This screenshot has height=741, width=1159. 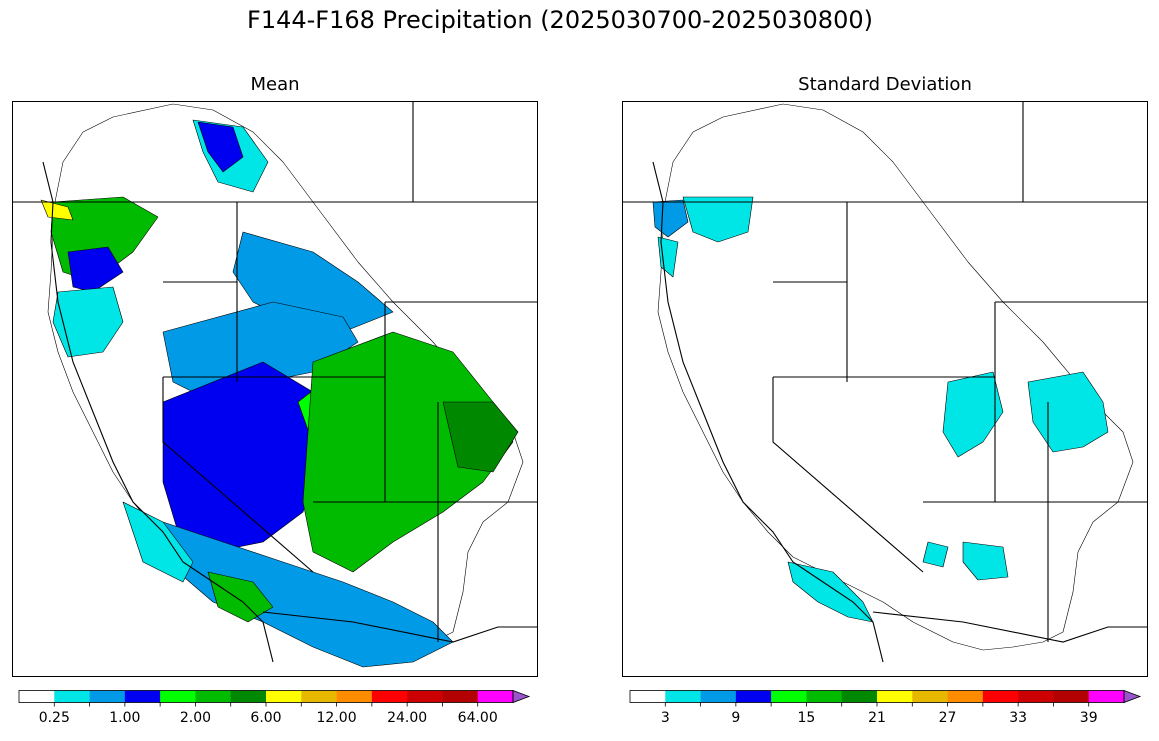 I want to click on mean-tick-label: 2.00, so click(x=195, y=718).